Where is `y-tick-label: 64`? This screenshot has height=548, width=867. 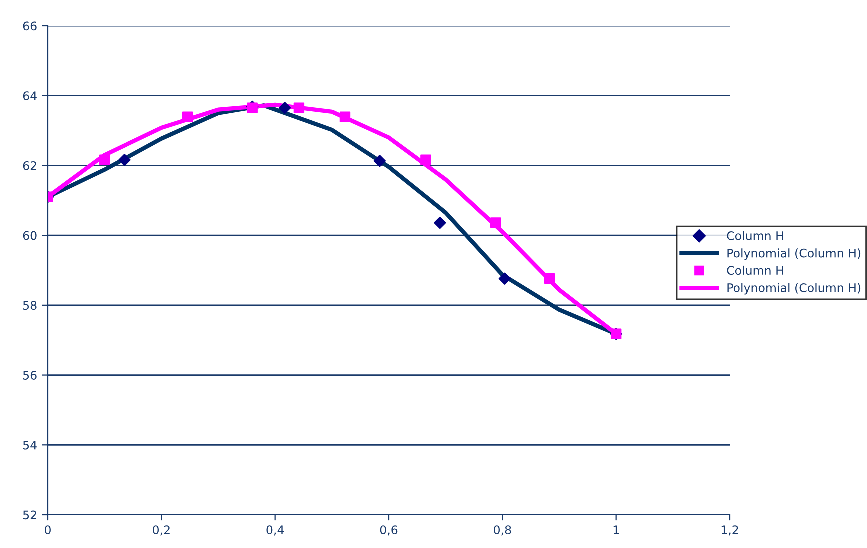
y-tick-label: 64 is located at coordinates (30, 96).